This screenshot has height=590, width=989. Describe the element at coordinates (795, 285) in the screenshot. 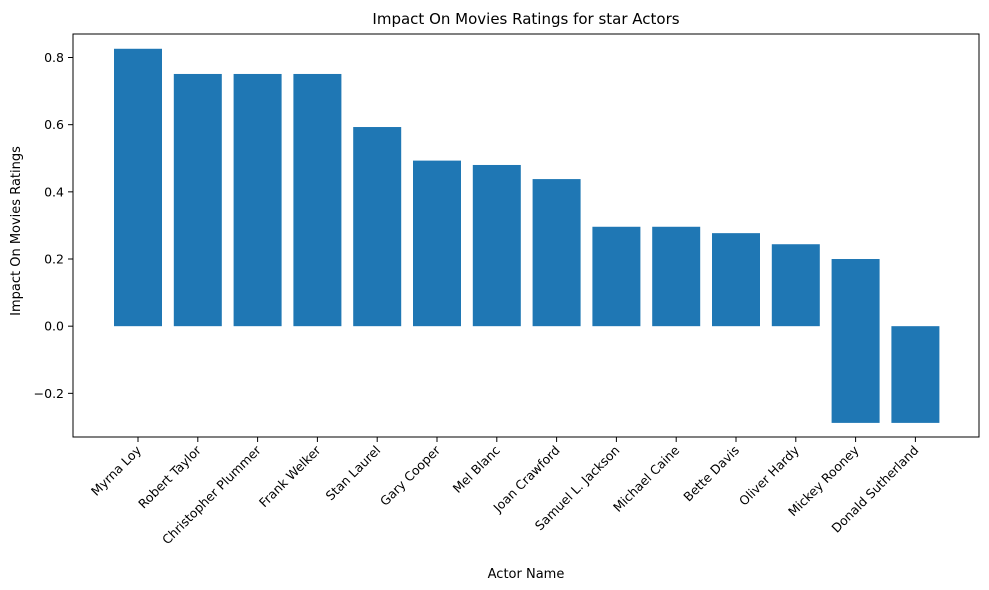

I see `bar-oliver-hardy` at that location.